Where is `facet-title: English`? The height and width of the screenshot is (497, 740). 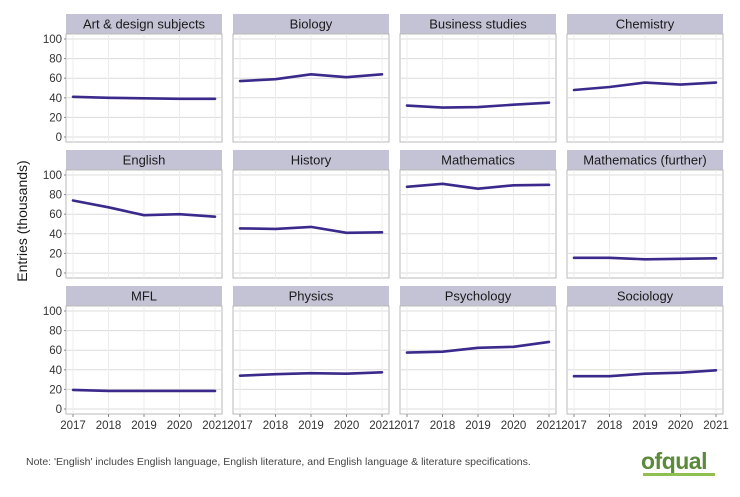
facet-title: English is located at coordinates (144, 160).